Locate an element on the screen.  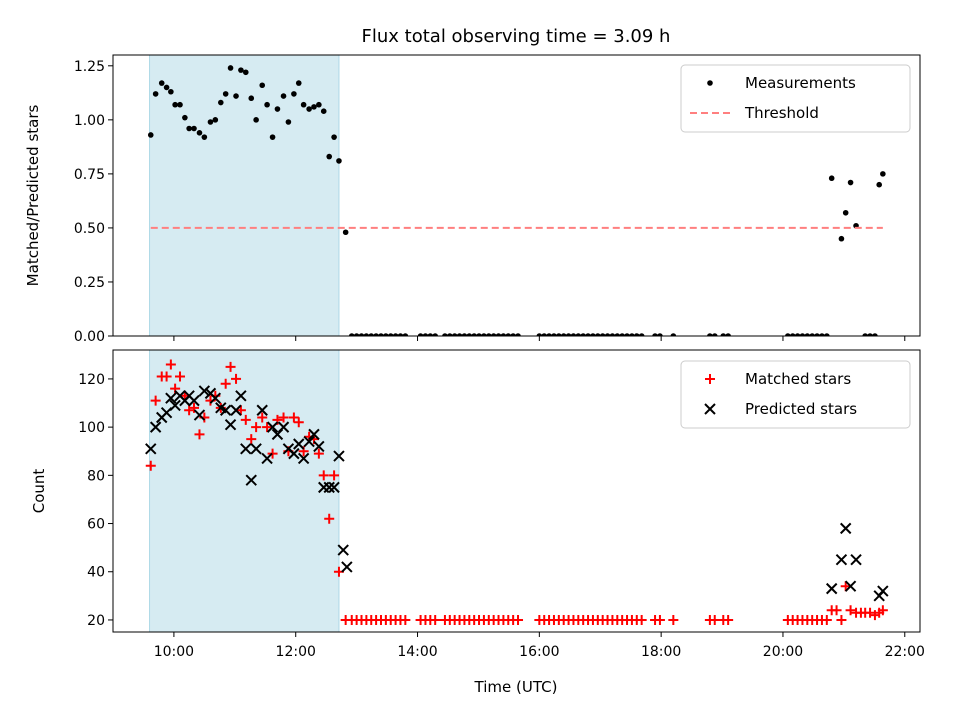
legend-measurements-label: Measurements is located at coordinates (800, 83).